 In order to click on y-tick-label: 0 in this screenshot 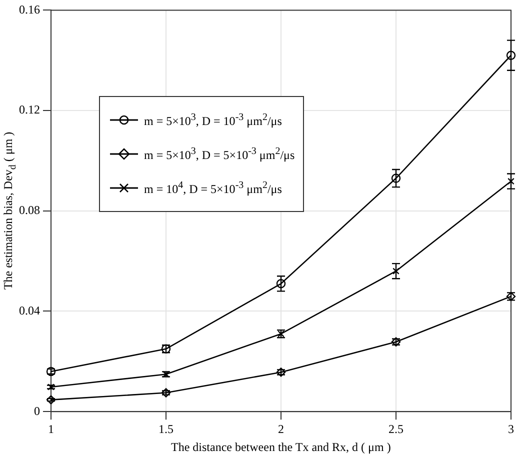, I will do `click(37, 411)`.